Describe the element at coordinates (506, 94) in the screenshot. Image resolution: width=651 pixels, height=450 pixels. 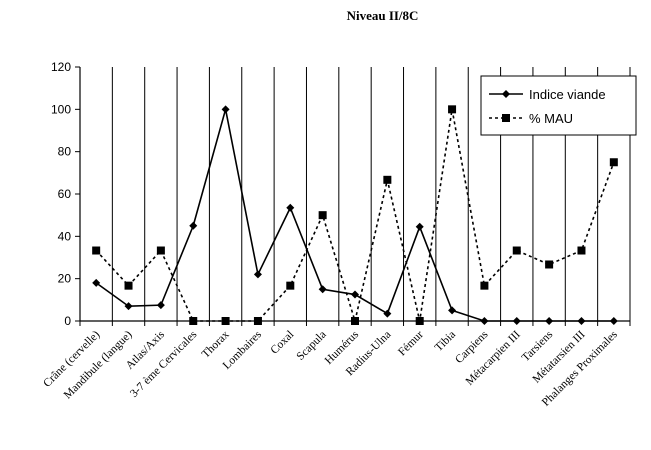
I see `legend-marker-diamond` at that location.